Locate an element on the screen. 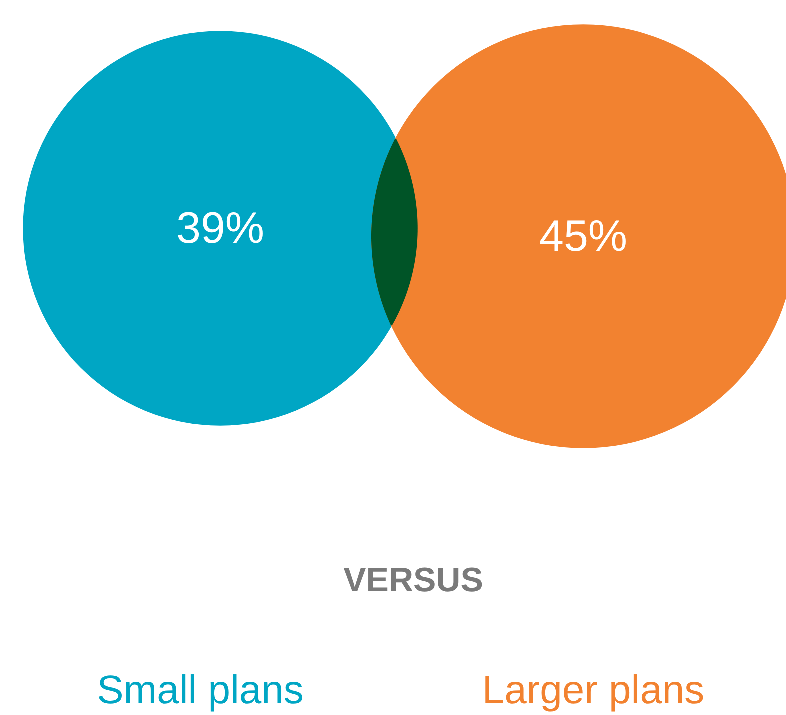 This screenshot has height=715, width=786. data-label: 45% is located at coordinates (583, 236).